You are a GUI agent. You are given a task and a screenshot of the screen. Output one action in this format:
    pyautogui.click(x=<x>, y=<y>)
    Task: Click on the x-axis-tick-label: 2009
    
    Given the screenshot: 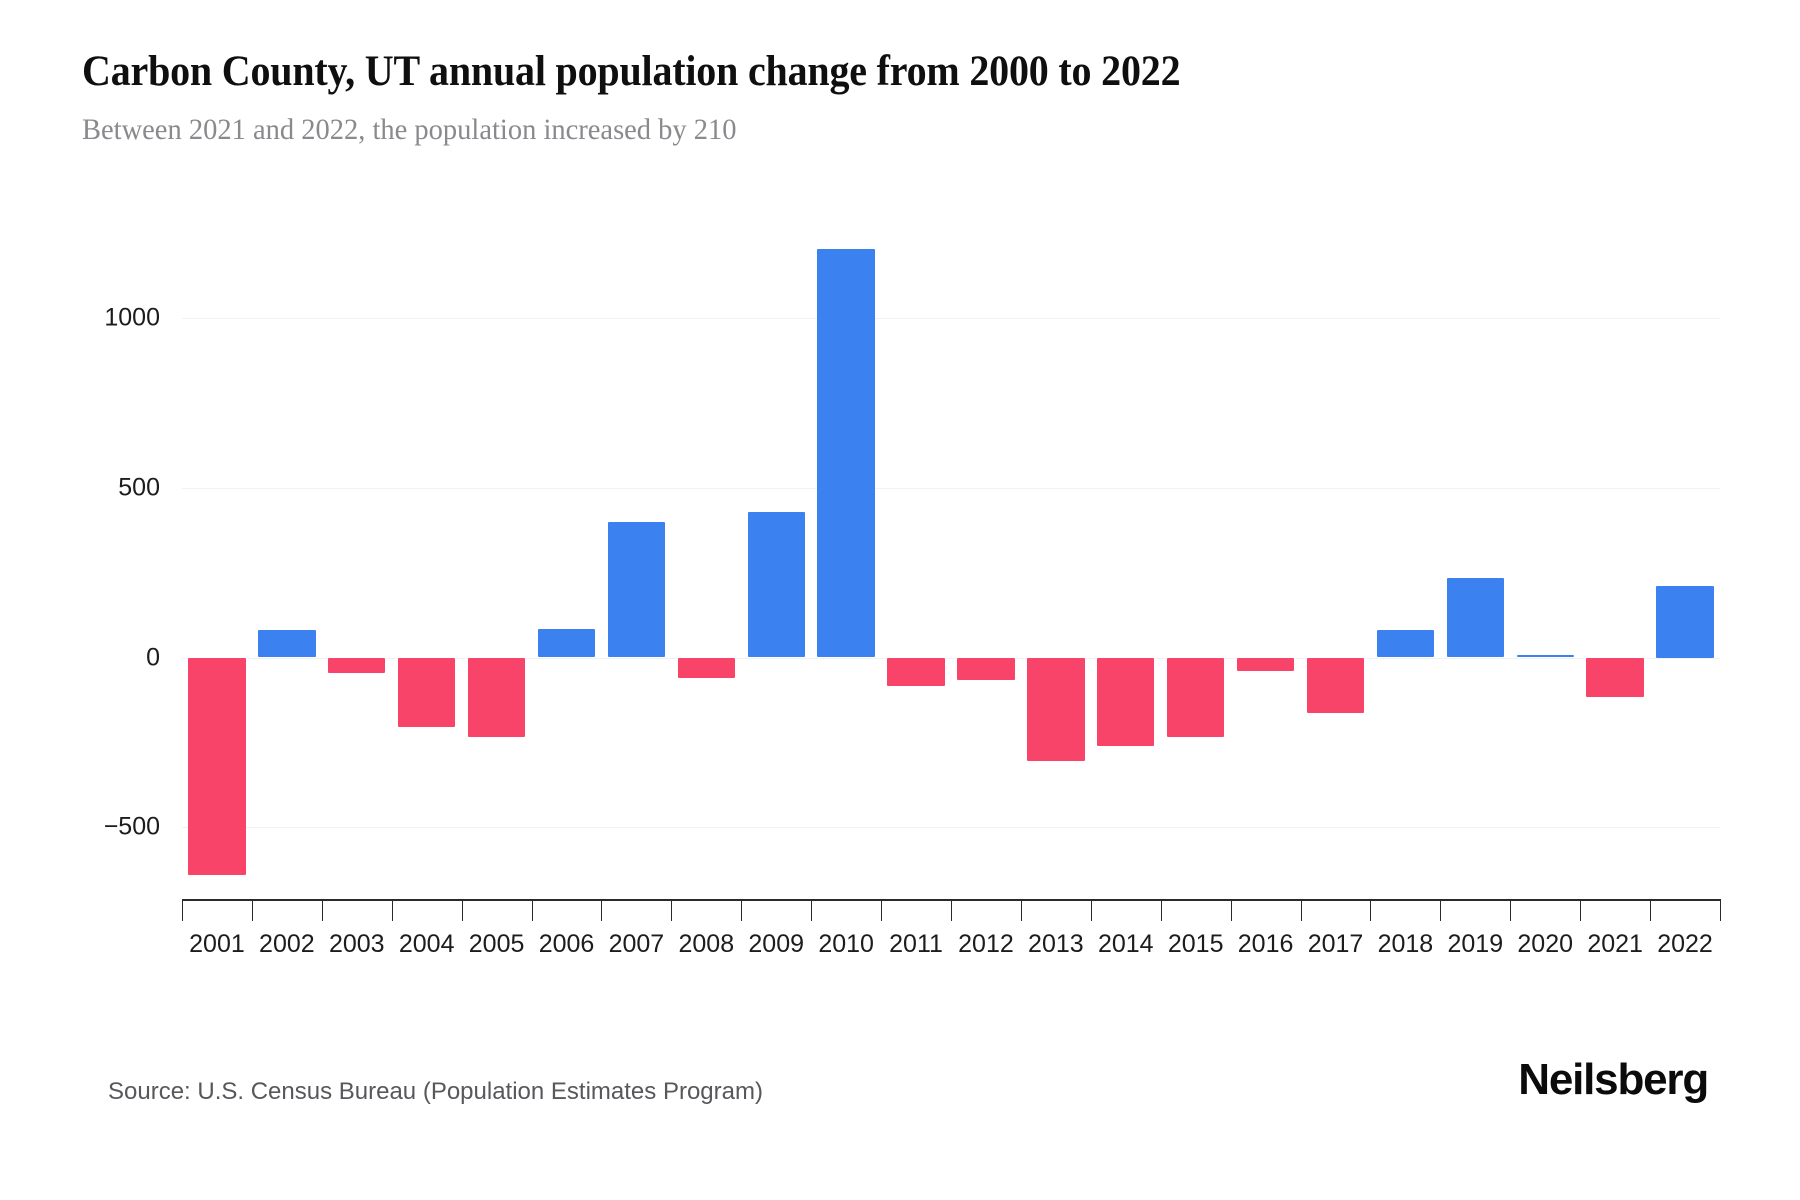 What is the action you would take?
    pyautogui.click(x=776, y=944)
    